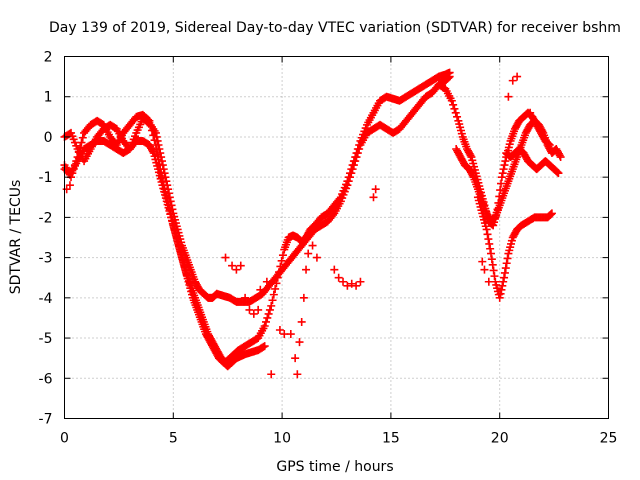 This screenshot has width=640, height=480. I want to click on y-tick-label: -1, so click(46, 178).